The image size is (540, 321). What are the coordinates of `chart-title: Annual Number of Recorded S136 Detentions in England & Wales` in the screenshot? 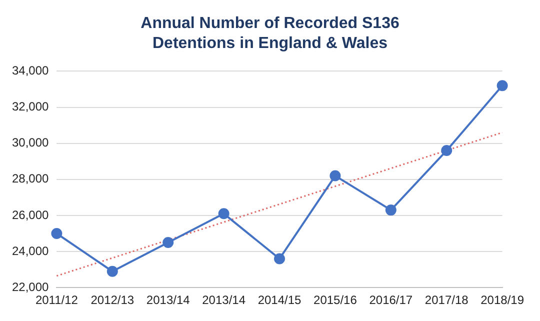 It's located at (270, 34).